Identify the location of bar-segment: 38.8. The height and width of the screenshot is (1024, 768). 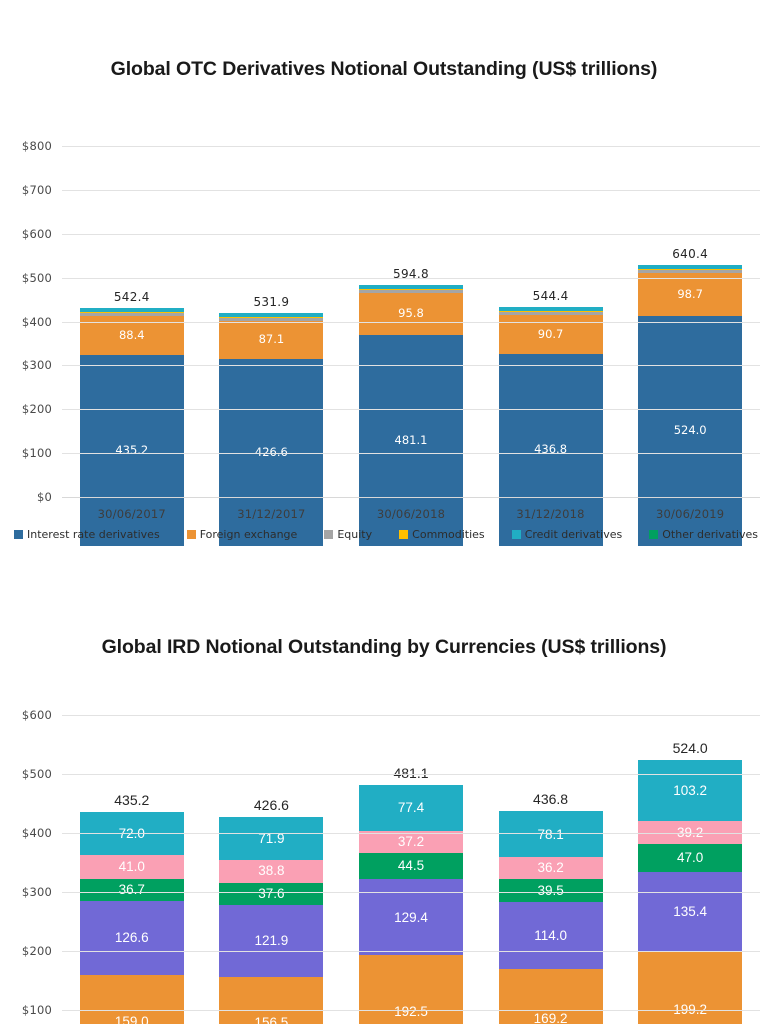
(271, 871).